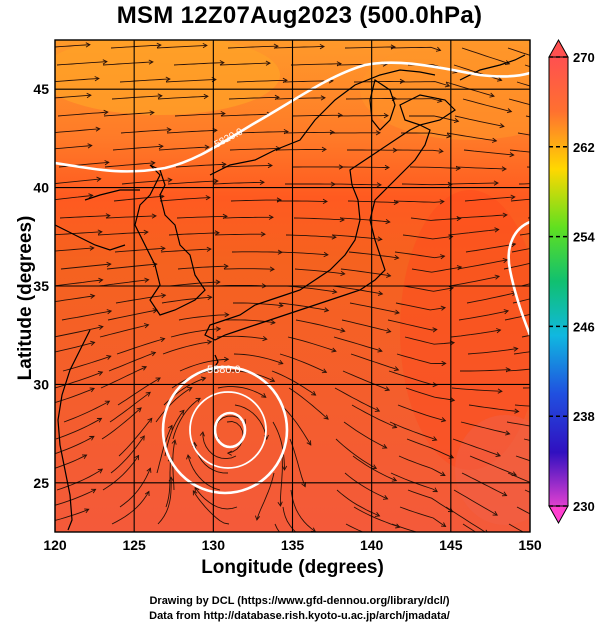 The width and height of the screenshot is (599, 625). Describe the element at coordinates (292, 117) in the screenshot. I see `contour-5820-line` at that location.